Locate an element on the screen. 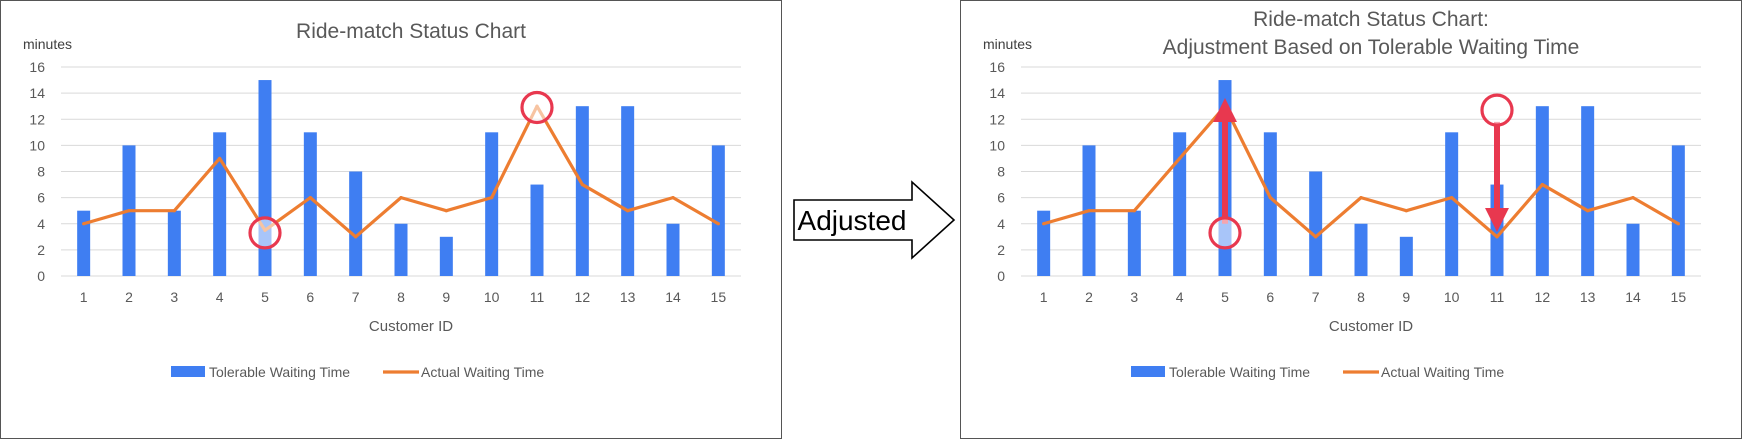 The image size is (1744, 441). x-tick-label: 8 is located at coordinates (1361, 297).